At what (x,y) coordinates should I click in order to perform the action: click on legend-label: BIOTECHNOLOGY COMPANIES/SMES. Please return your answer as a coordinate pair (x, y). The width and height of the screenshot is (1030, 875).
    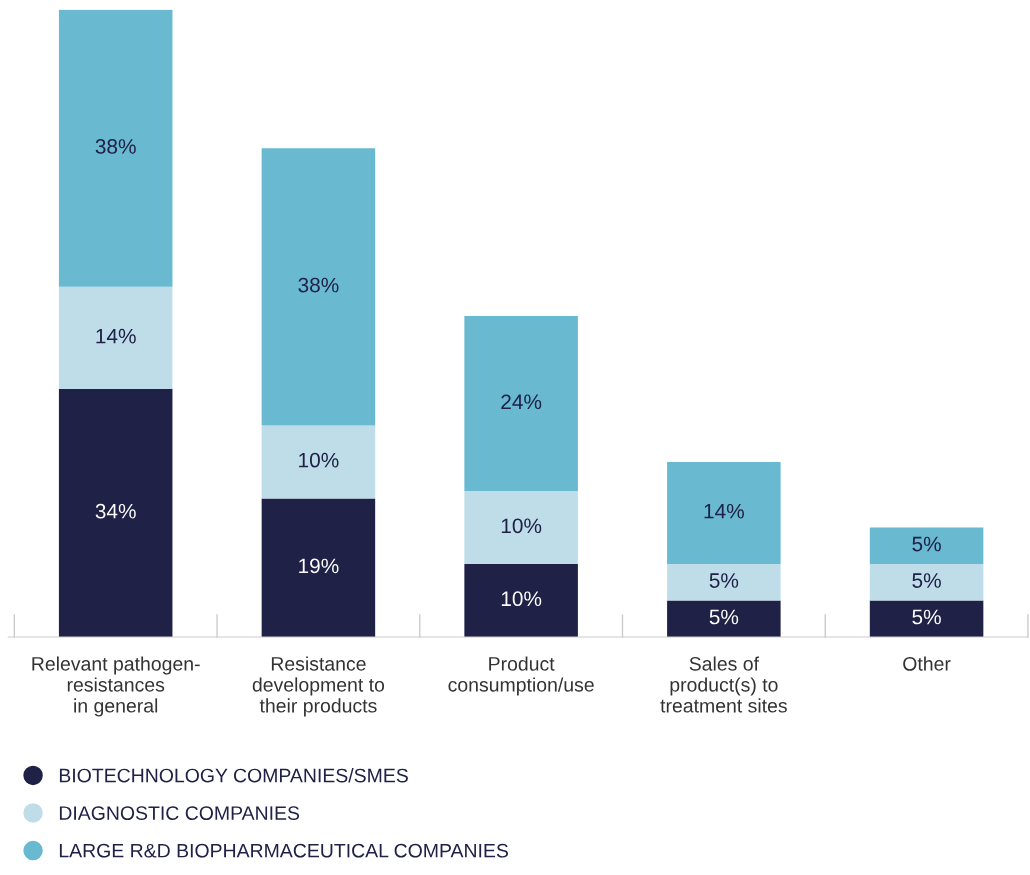
    Looking at the image, I should click on (233, 775).